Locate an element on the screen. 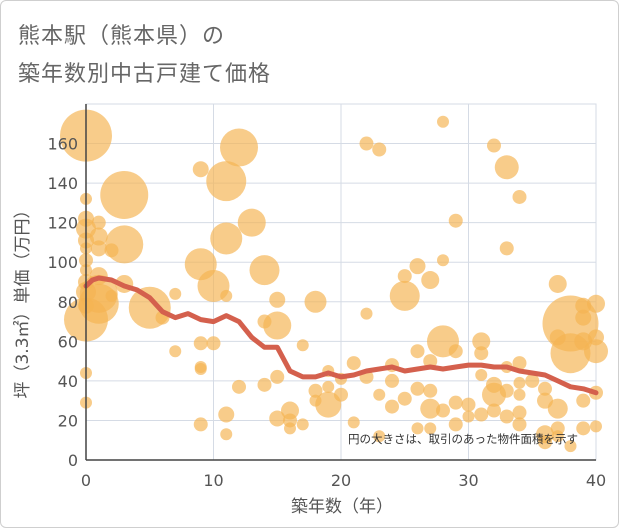 The height and width of the screenshot is (530, 621). y-tick-label: 100 is located at coordinates (62, 262).